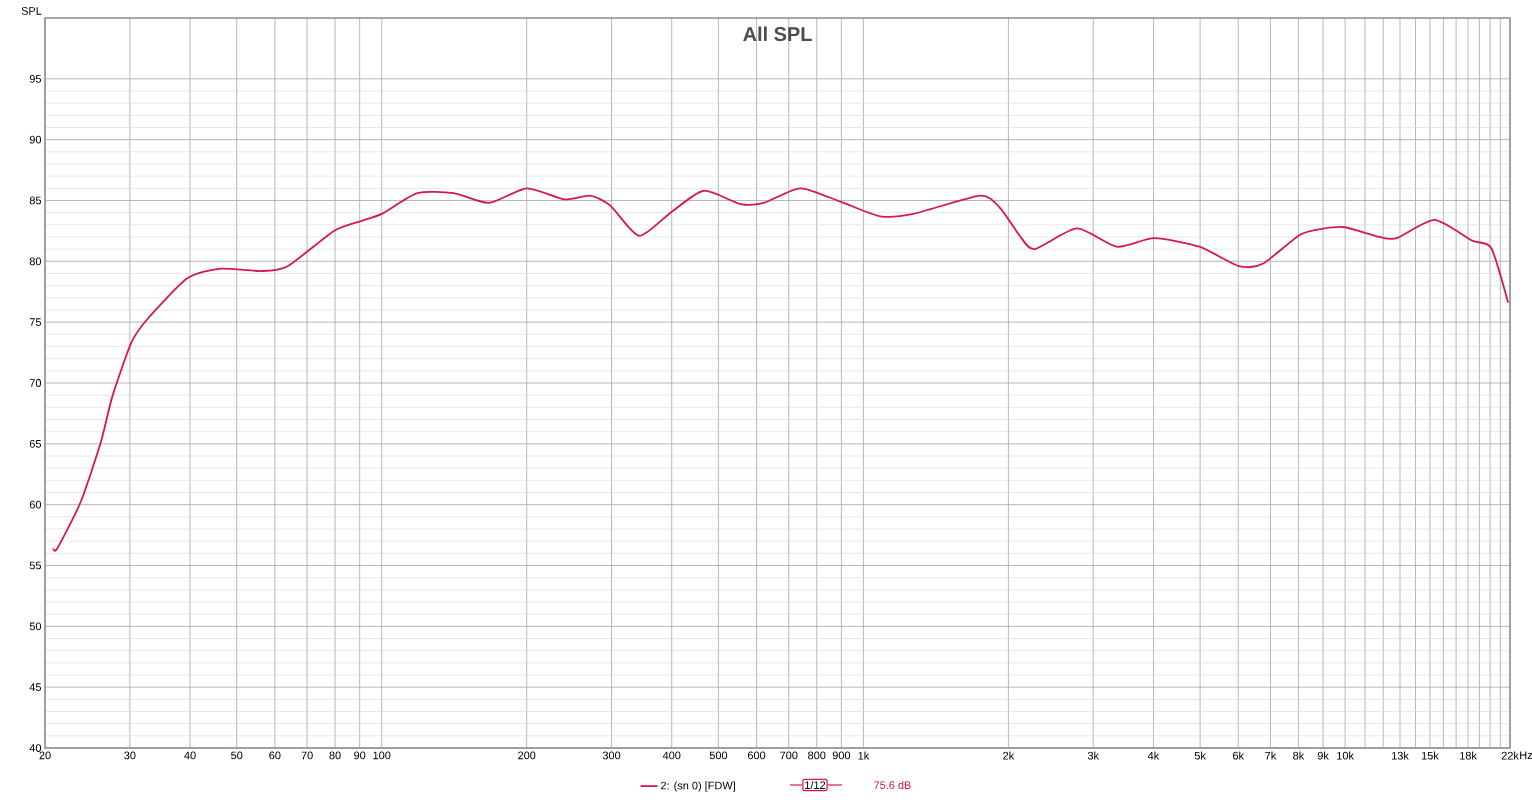  What do you see at coordinates (335, 755) in the screenshot?
I see `x-tick-label: 80` at bounding box center [335, 755].